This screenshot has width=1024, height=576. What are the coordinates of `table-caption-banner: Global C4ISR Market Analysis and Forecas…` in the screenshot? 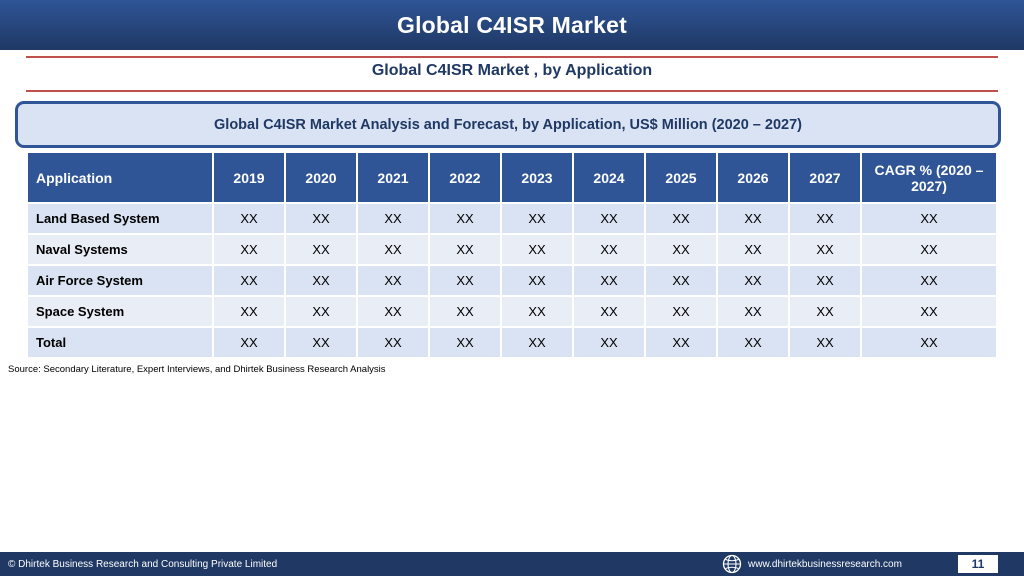 It's located at (508, 124).